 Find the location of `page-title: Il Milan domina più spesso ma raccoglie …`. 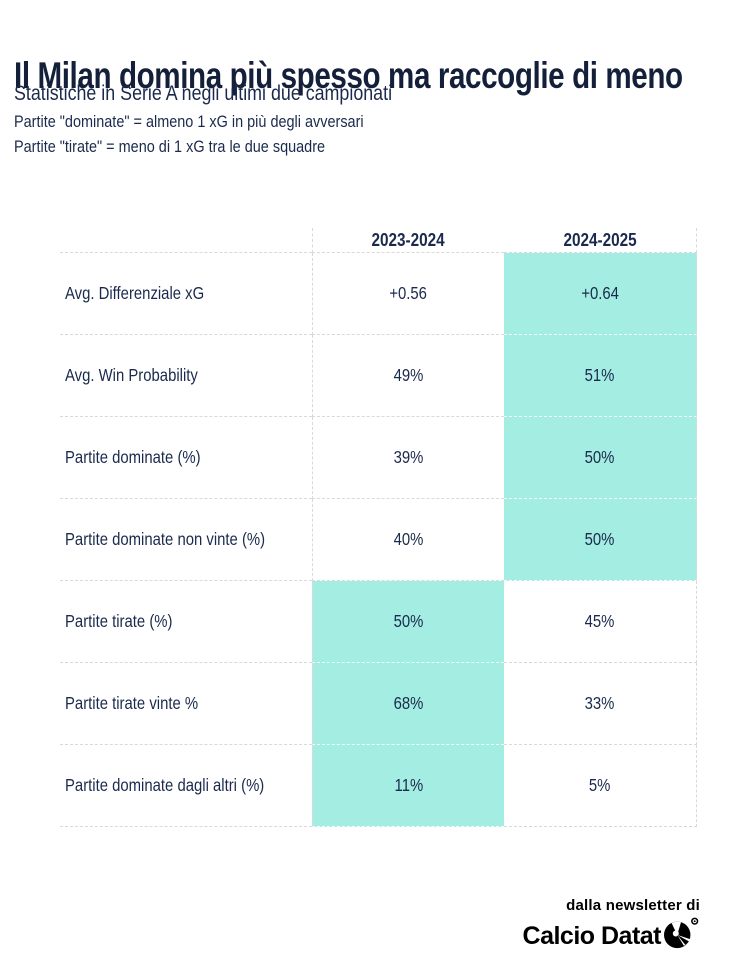

page-title: Il Milan domina più spesso ma raccoglie … is located at coordinates (348, 75).